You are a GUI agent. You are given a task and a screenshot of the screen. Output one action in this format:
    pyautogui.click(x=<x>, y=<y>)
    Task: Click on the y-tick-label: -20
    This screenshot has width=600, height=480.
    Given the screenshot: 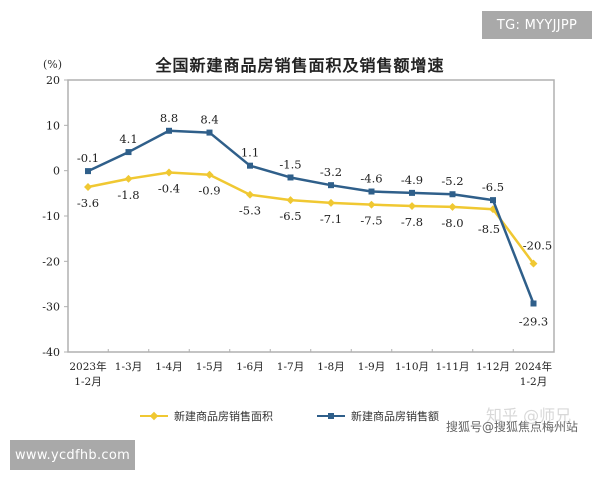 What is the action you would take?
    pyautogui.click(x=51, y=261)
    